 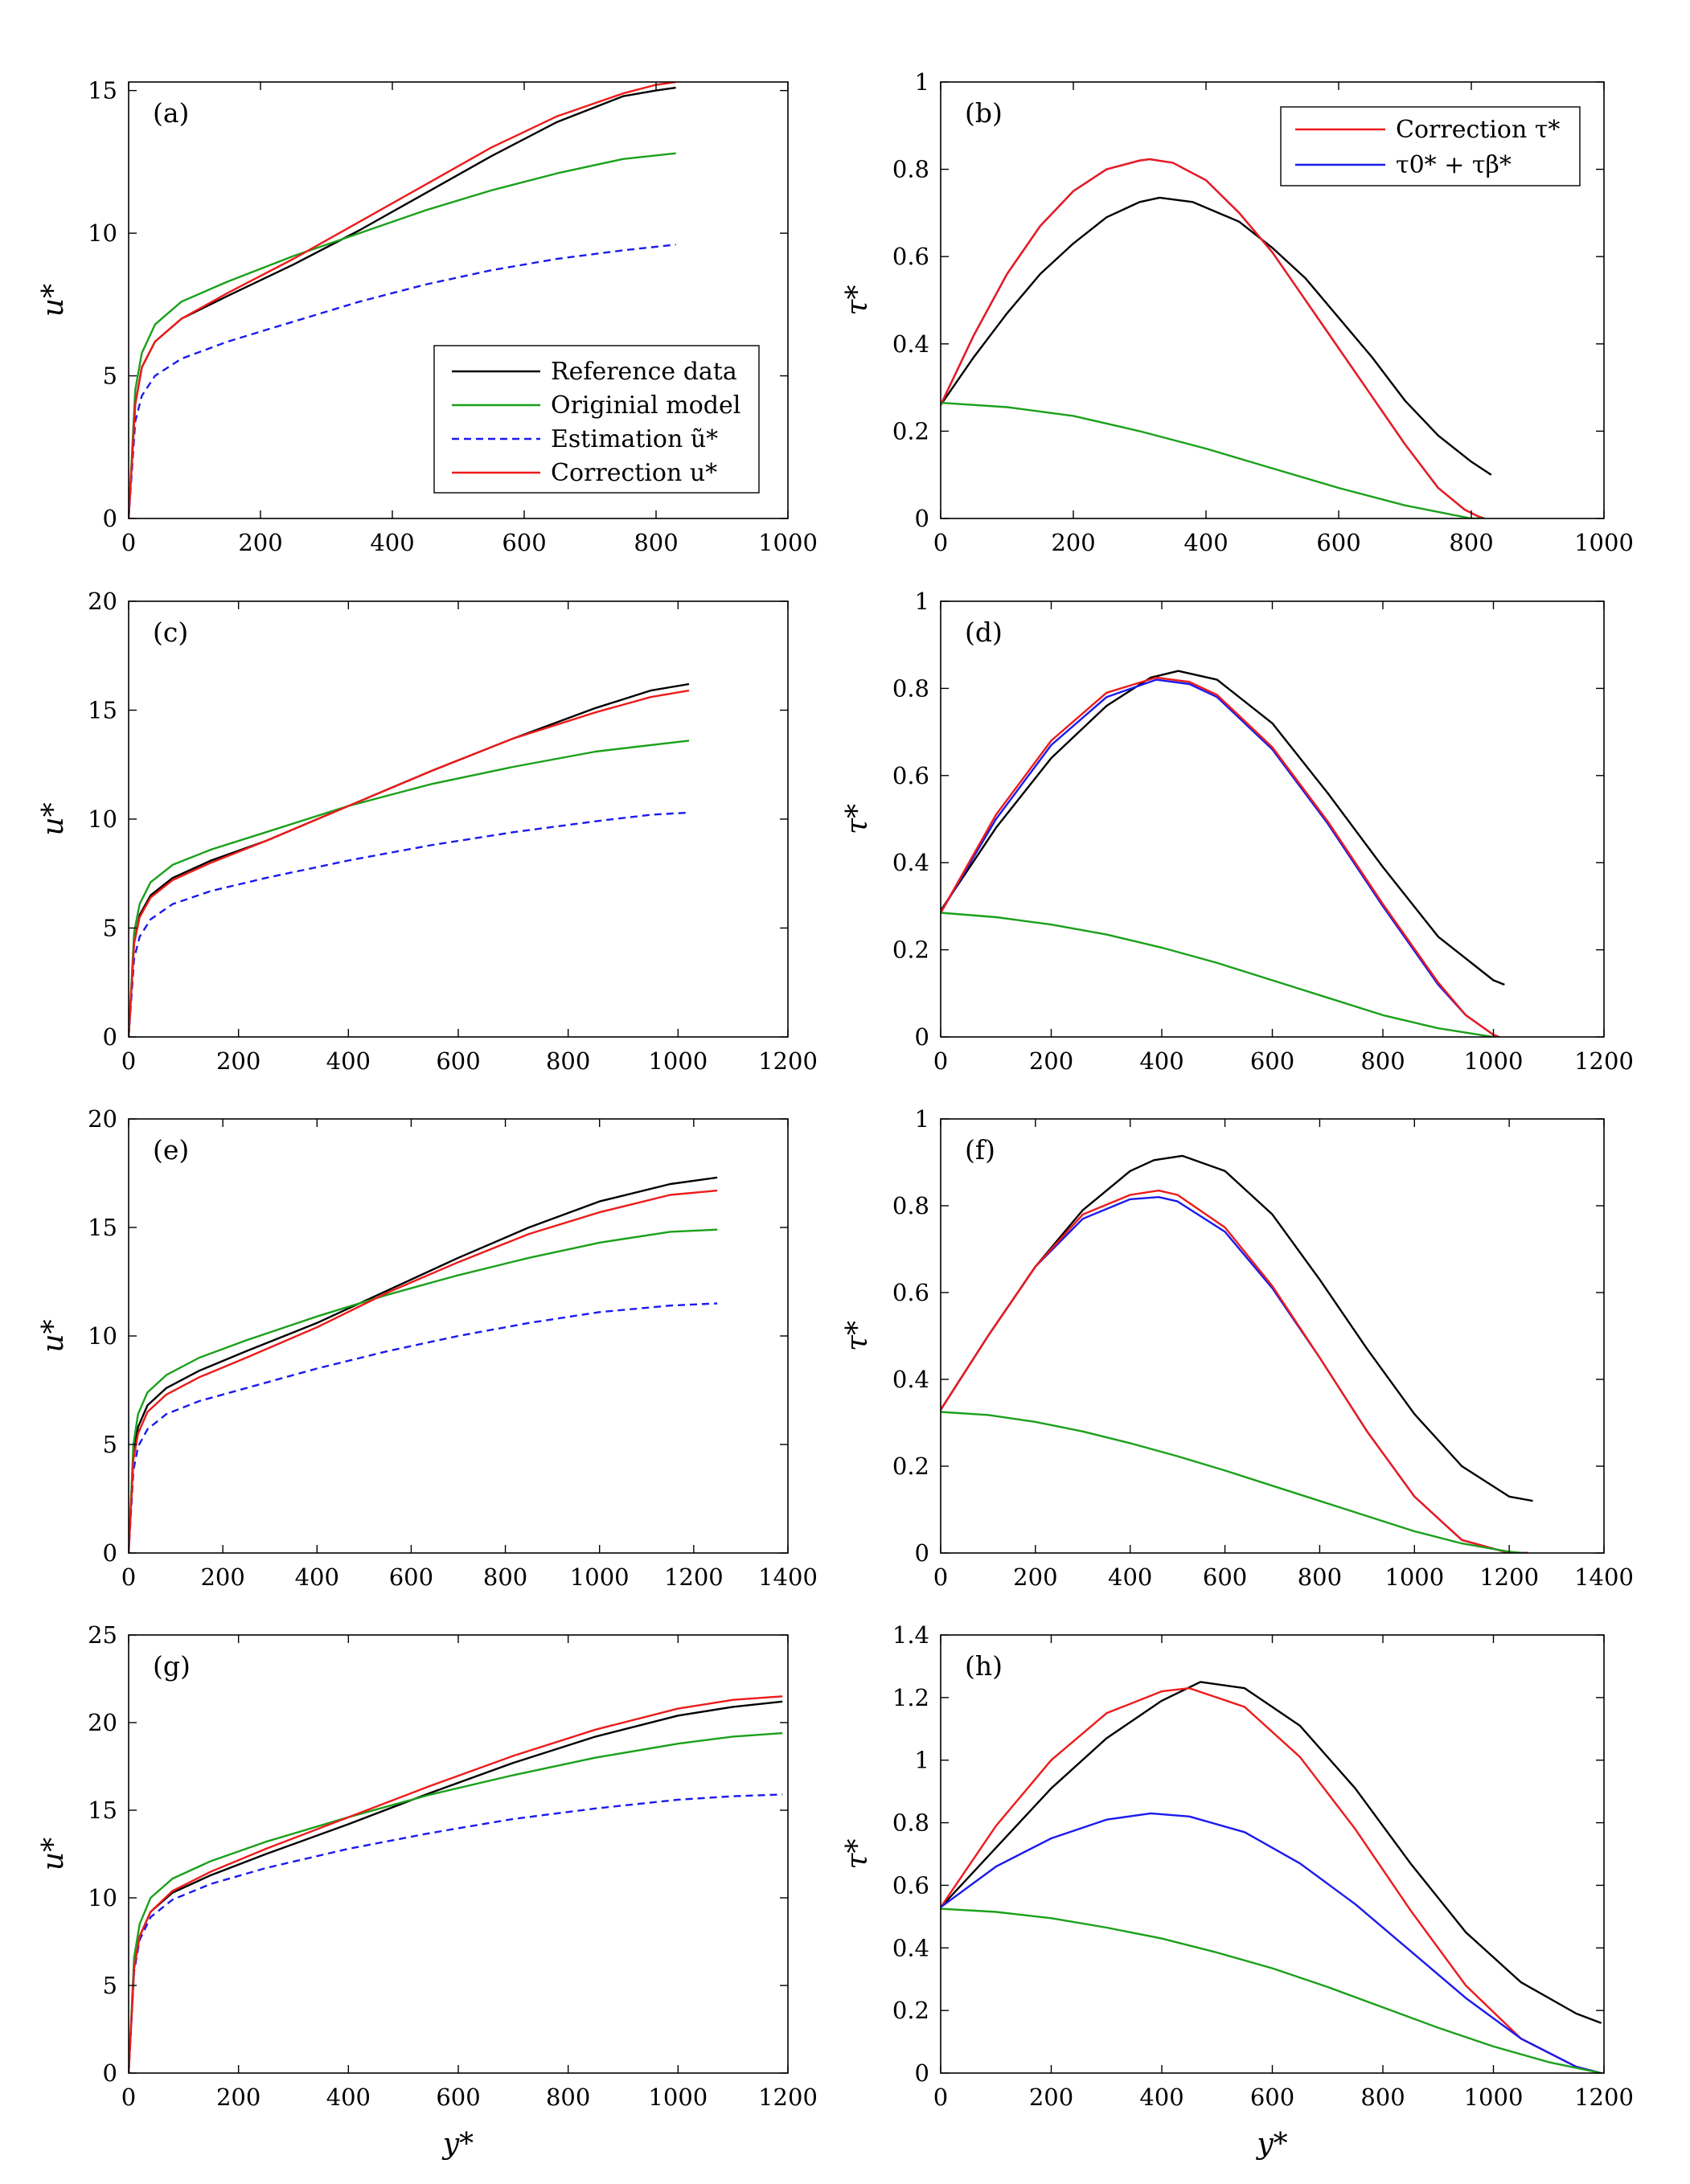 I want to click on y-tick-label: 15, so click(x=103, y=90).